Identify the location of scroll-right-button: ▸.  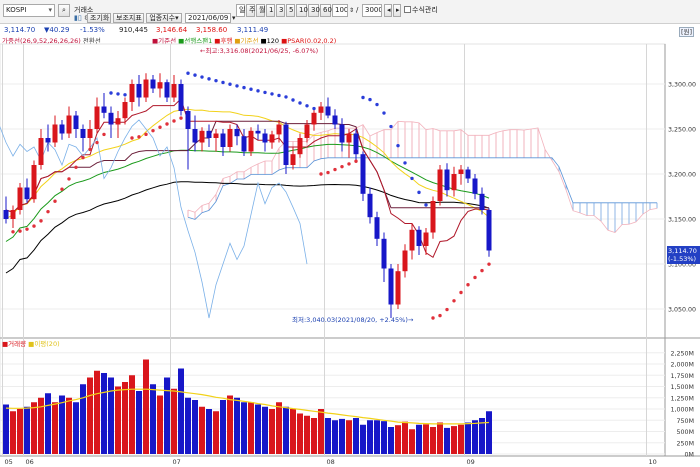
(397, 10).